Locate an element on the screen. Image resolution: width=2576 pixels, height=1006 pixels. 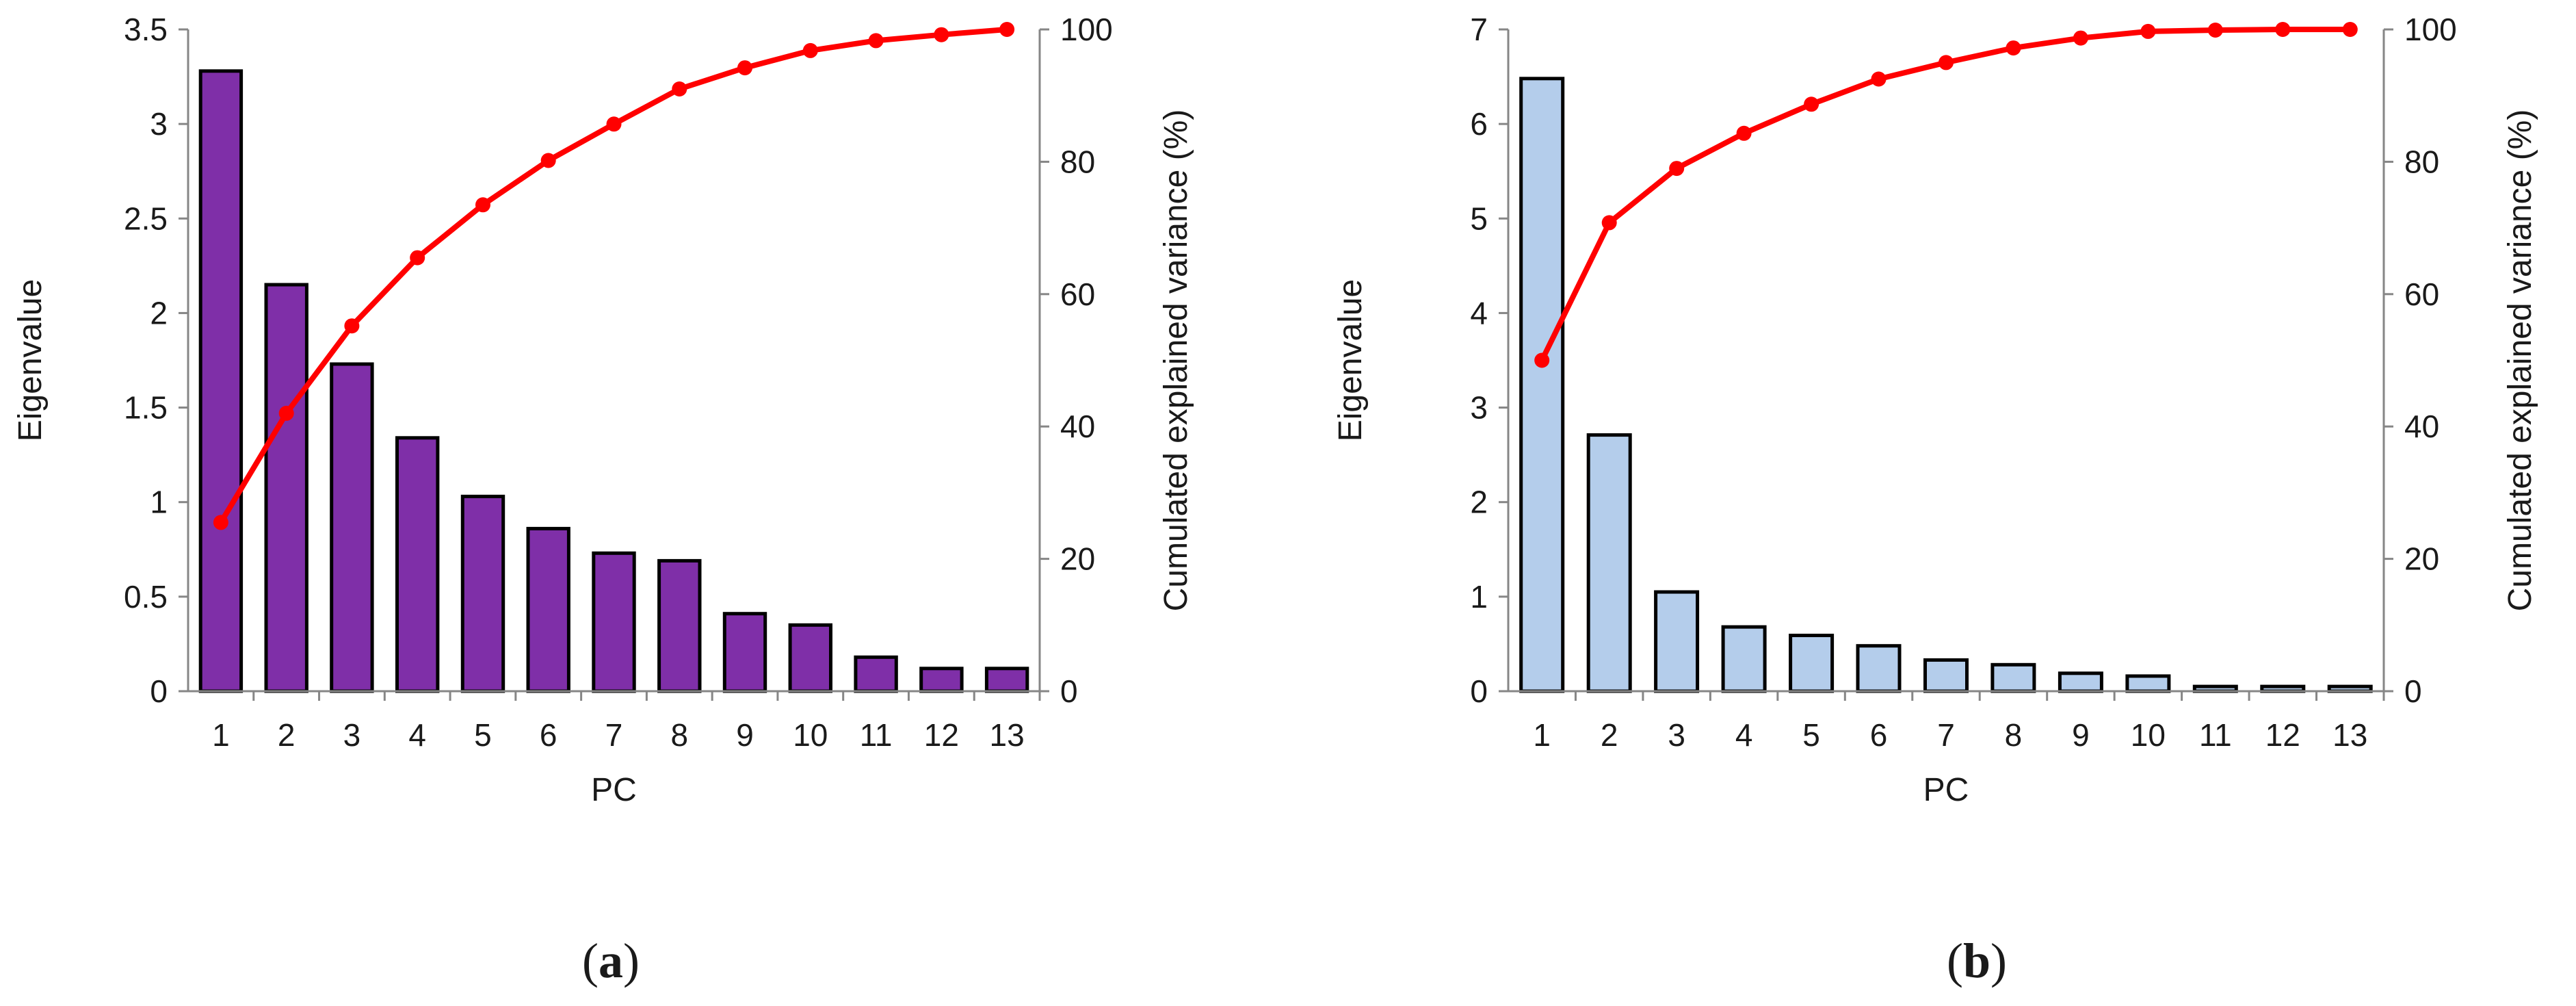
x-tick-label: 1 is located at coordinates (221, 735).